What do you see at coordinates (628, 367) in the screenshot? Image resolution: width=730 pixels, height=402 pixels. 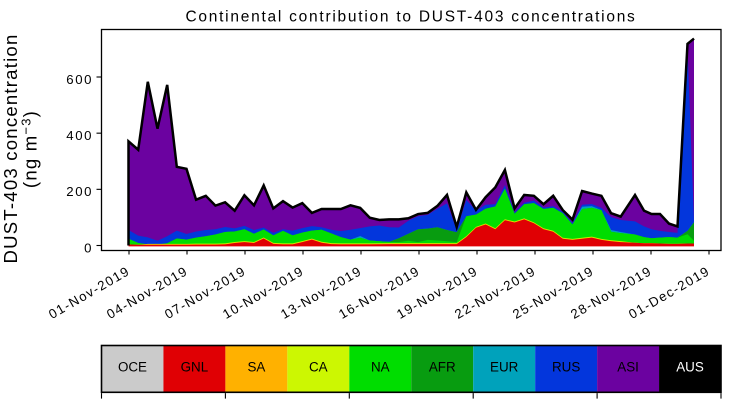 I see `svg-text: ASI` at bounding box center [628, 367].